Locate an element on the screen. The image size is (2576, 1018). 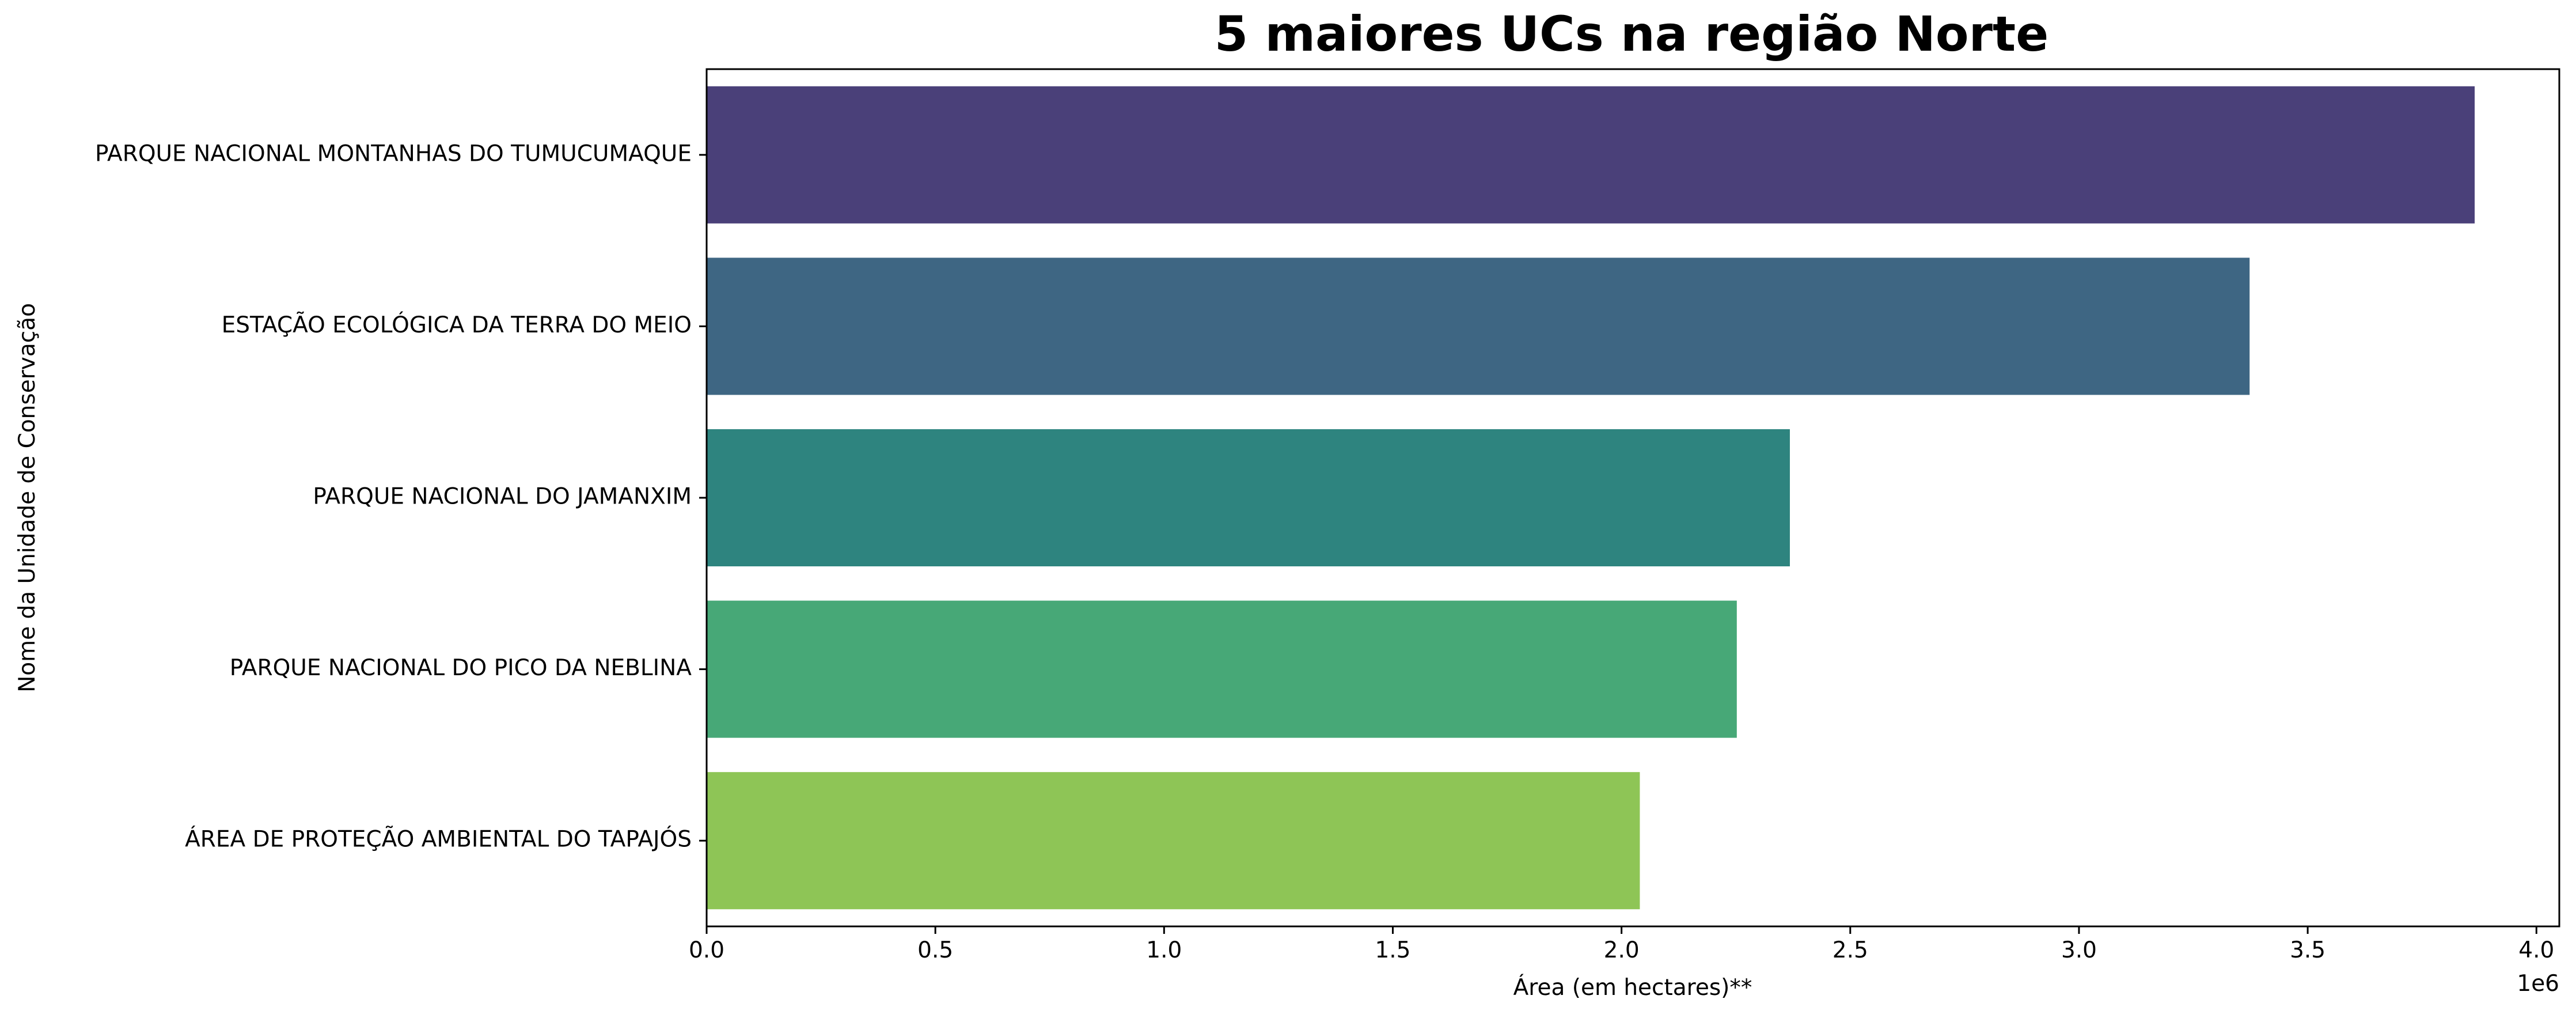
y-tick-label: PARQUE NACIONAL DO JAMANXIM is located at coordinates (502, 497).